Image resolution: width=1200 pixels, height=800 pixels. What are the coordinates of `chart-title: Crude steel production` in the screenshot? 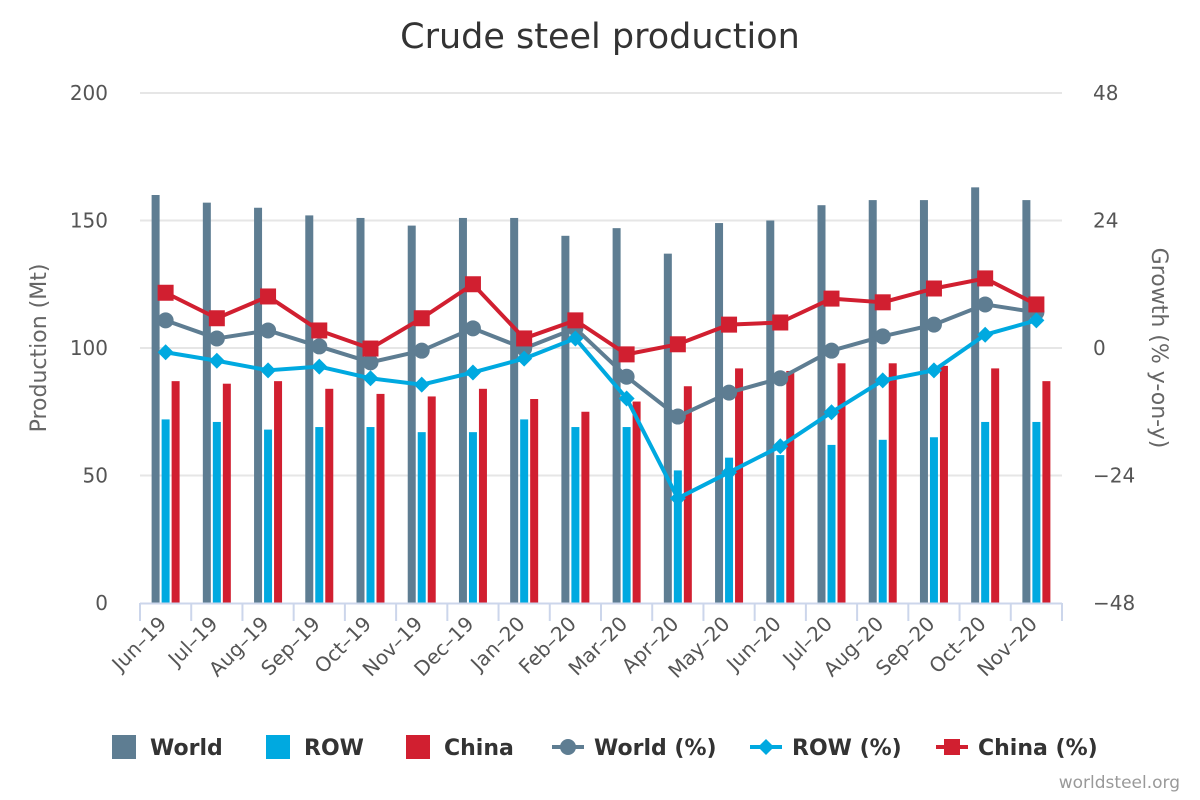 It's located at (600, 37).